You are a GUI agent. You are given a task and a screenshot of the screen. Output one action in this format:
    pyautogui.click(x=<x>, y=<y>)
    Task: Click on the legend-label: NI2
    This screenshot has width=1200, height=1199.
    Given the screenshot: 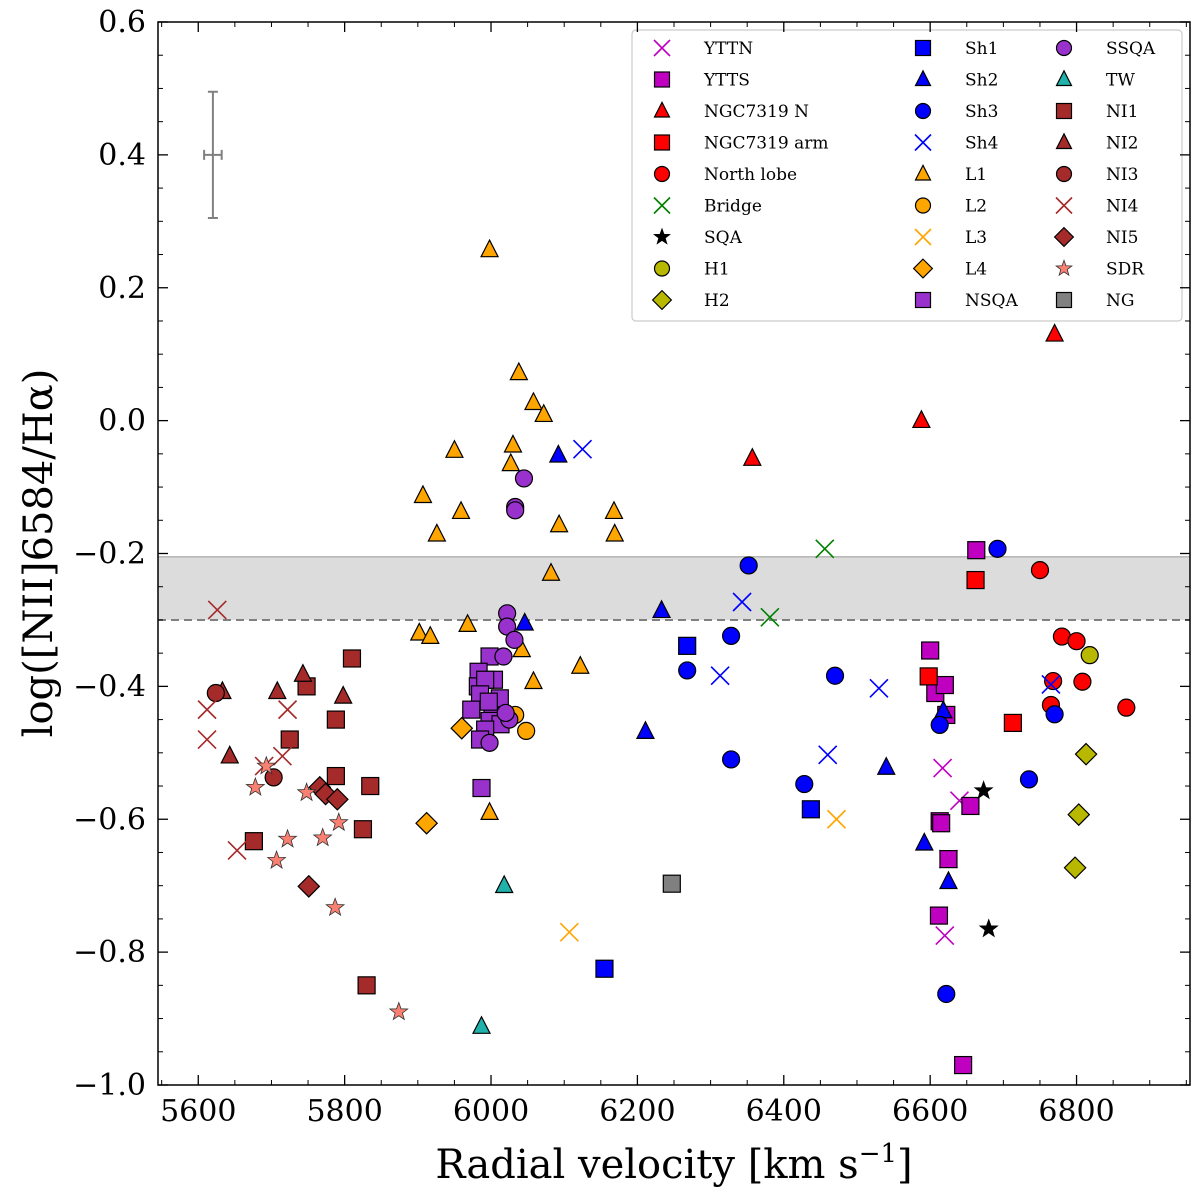 What is the action you would take?
    pyautogui.click(x=1122, y=144)
    